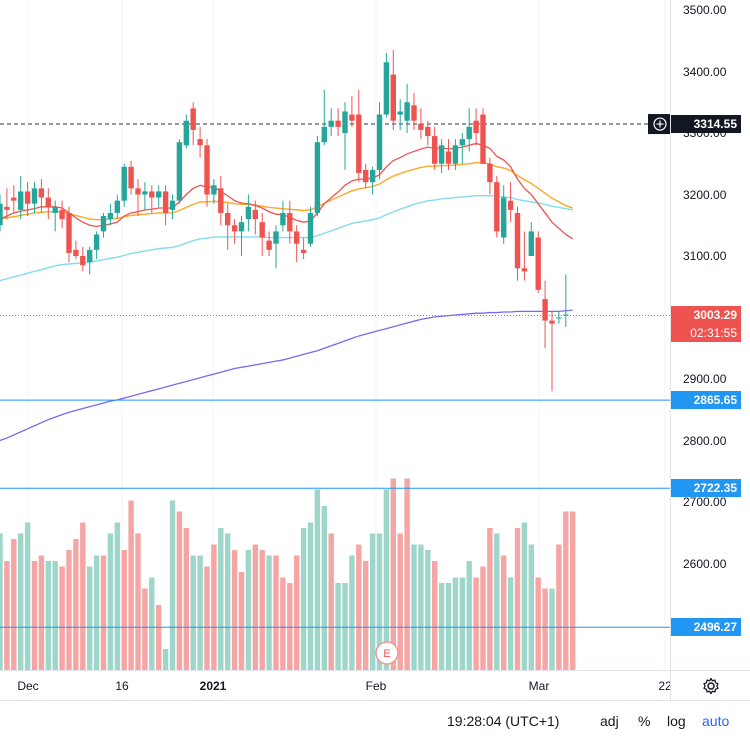 Image resolution: width=750 pixels, height=751 pixels. Describe the element at coordinates (503, 721) in the screenshot. I see `clock-display: 19:28:04 (UTC+1)` at that location.